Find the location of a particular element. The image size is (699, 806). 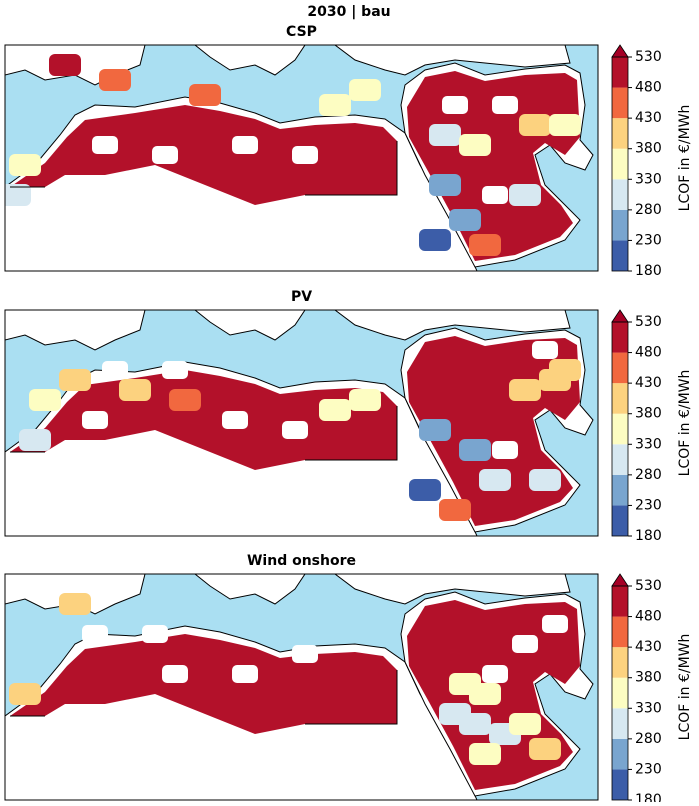

panel-title: CSP is located at coordinates (301, 32).